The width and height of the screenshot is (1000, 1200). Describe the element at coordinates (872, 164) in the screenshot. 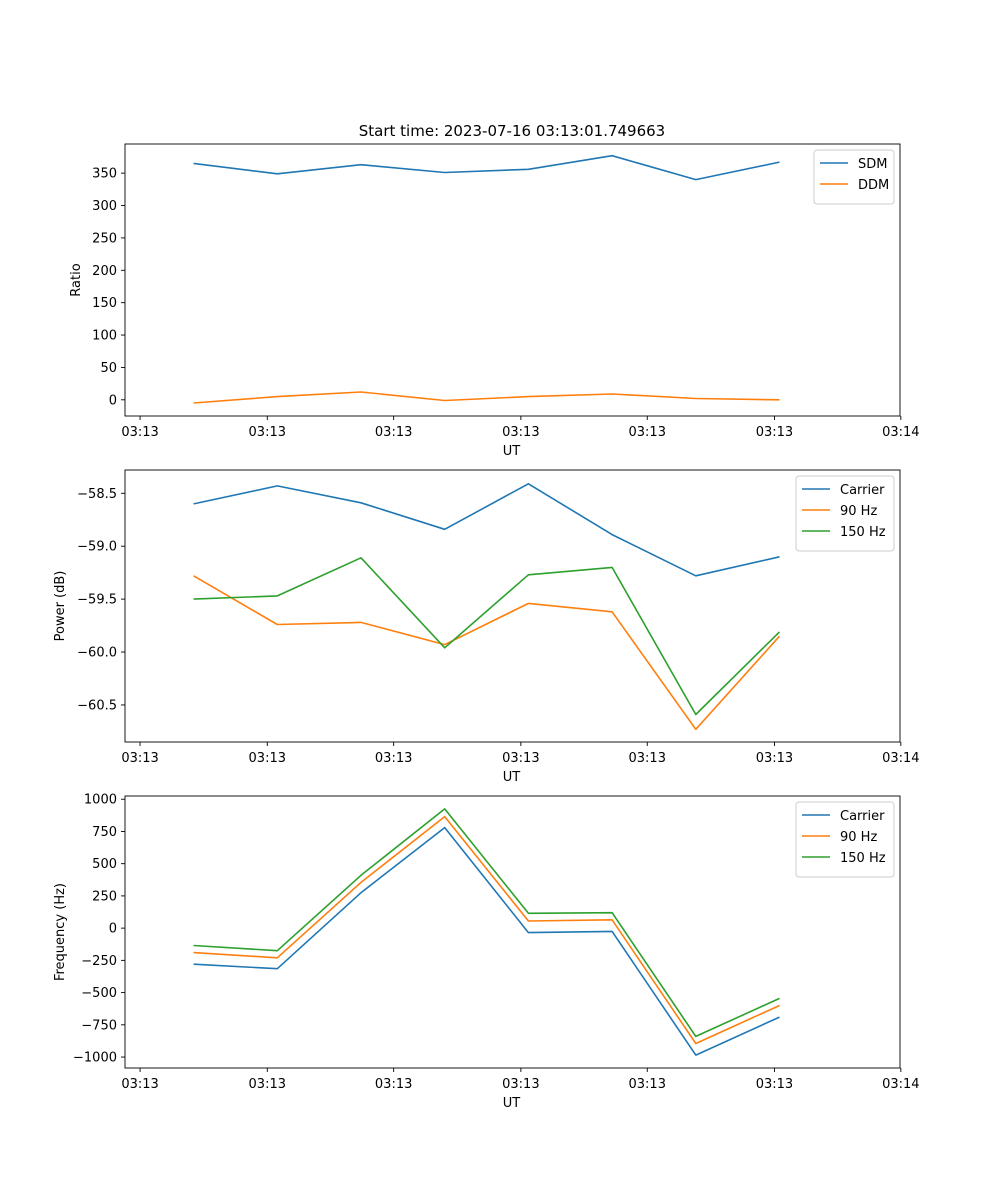

I see `legend-label: SDM` at that location.